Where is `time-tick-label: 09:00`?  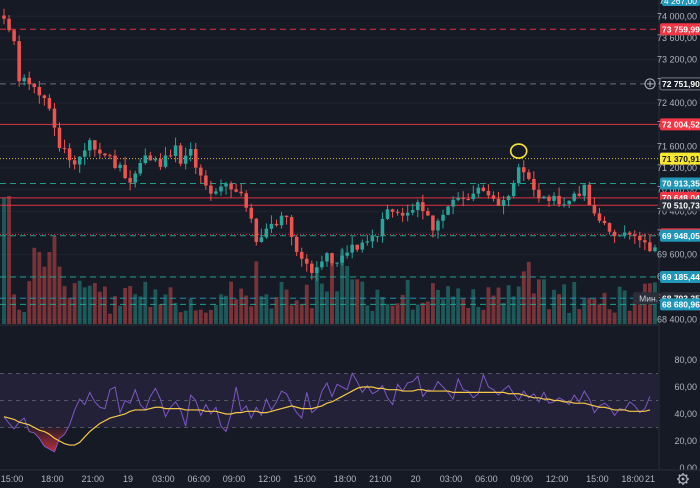 time-tick-label: 09:00 is located at coordinates (521, 479).